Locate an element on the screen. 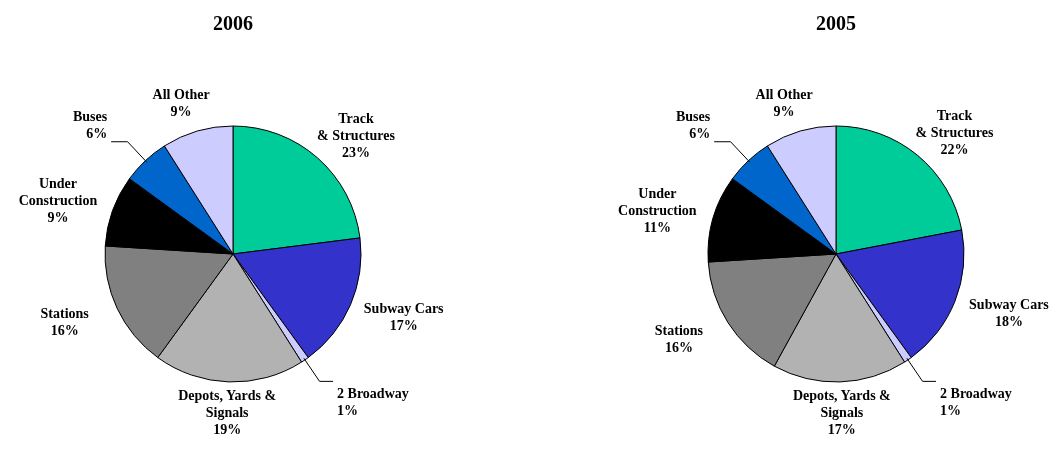  data-label: 19% is located at coordinates (227, 429).